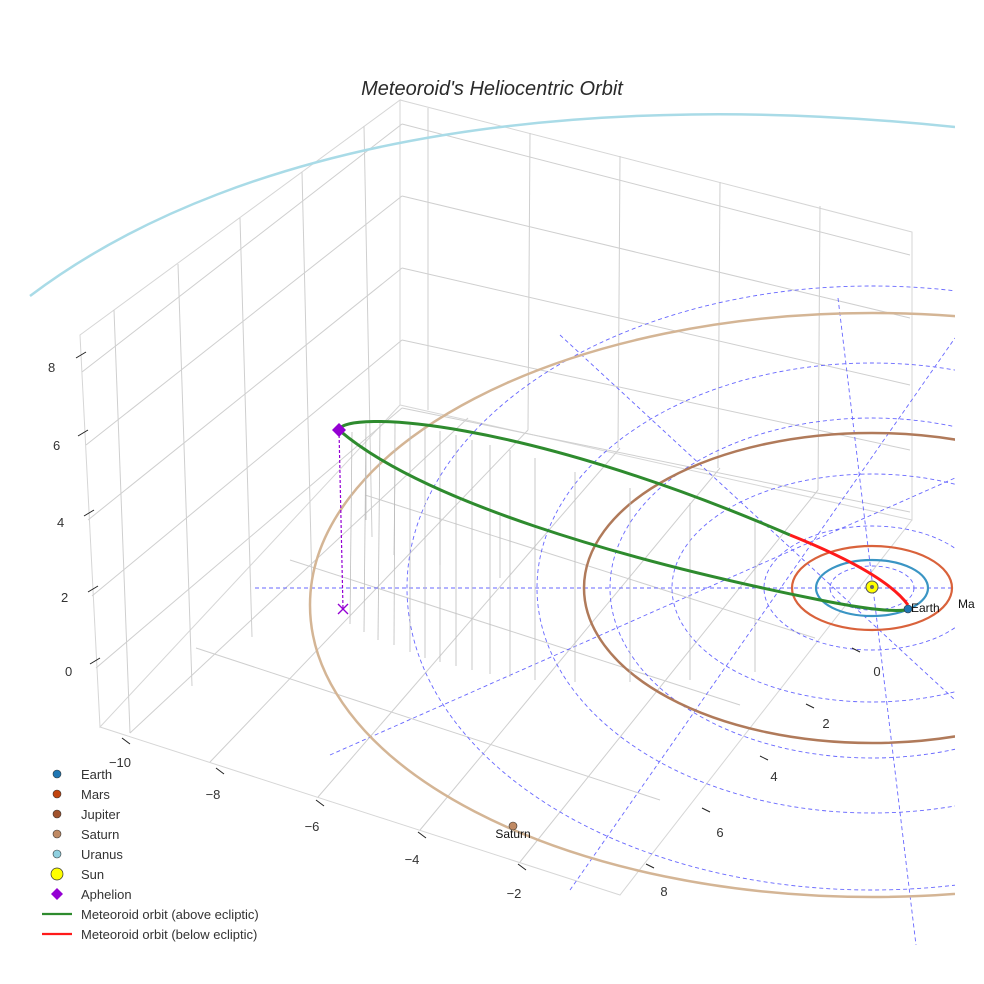  What do you see at coordinates (74, 515) in the screenshot?
I see `z-axis-ticks: 8 6 4 2 0` at bounding box center [74, 515].